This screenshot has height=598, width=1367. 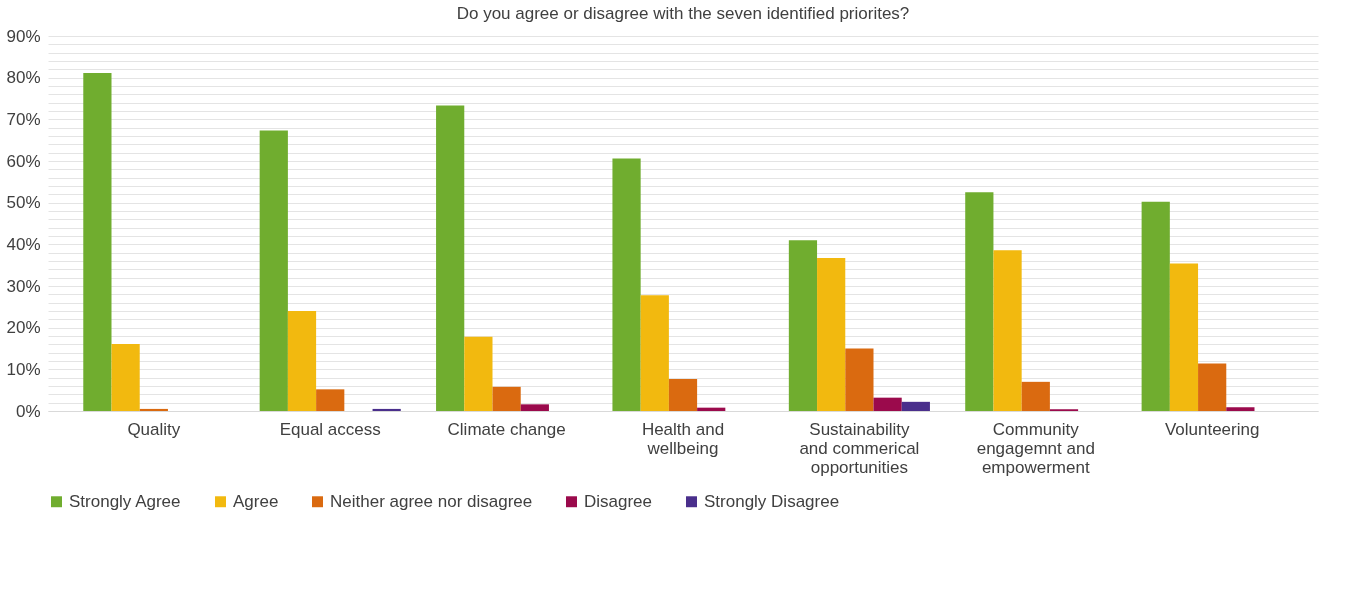 I want to click on y-tick-label: 70%, so click(x=23, y=119).